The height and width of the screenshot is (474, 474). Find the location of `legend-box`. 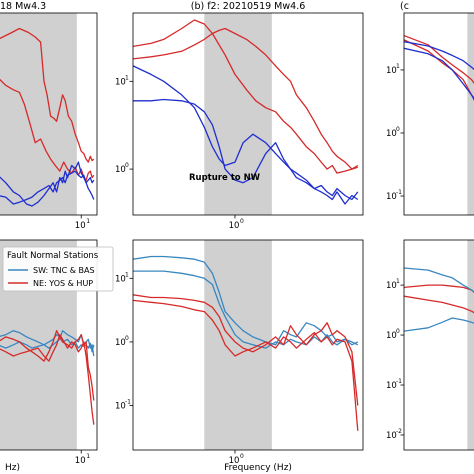

legend-box is located at coordinates (58, 269).